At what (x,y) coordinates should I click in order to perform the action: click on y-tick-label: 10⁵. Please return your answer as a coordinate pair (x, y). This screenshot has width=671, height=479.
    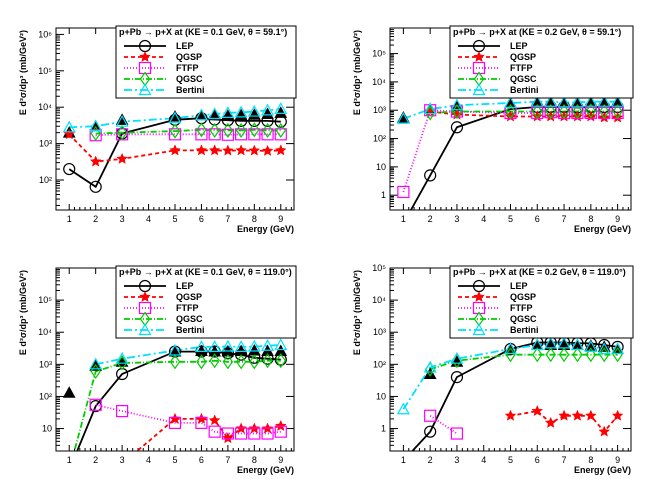
    Looking at the image, I should click on (45, 71).